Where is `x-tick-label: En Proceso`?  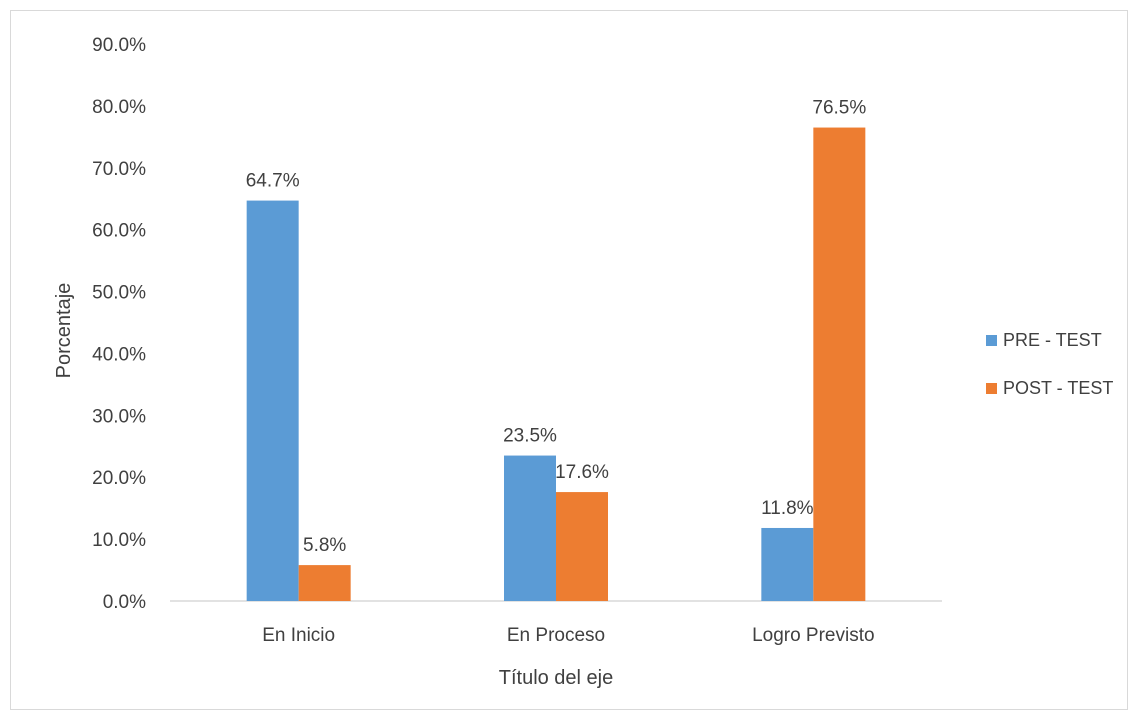
x-tick-label: En Proceso is located at coordinates (556, 635).